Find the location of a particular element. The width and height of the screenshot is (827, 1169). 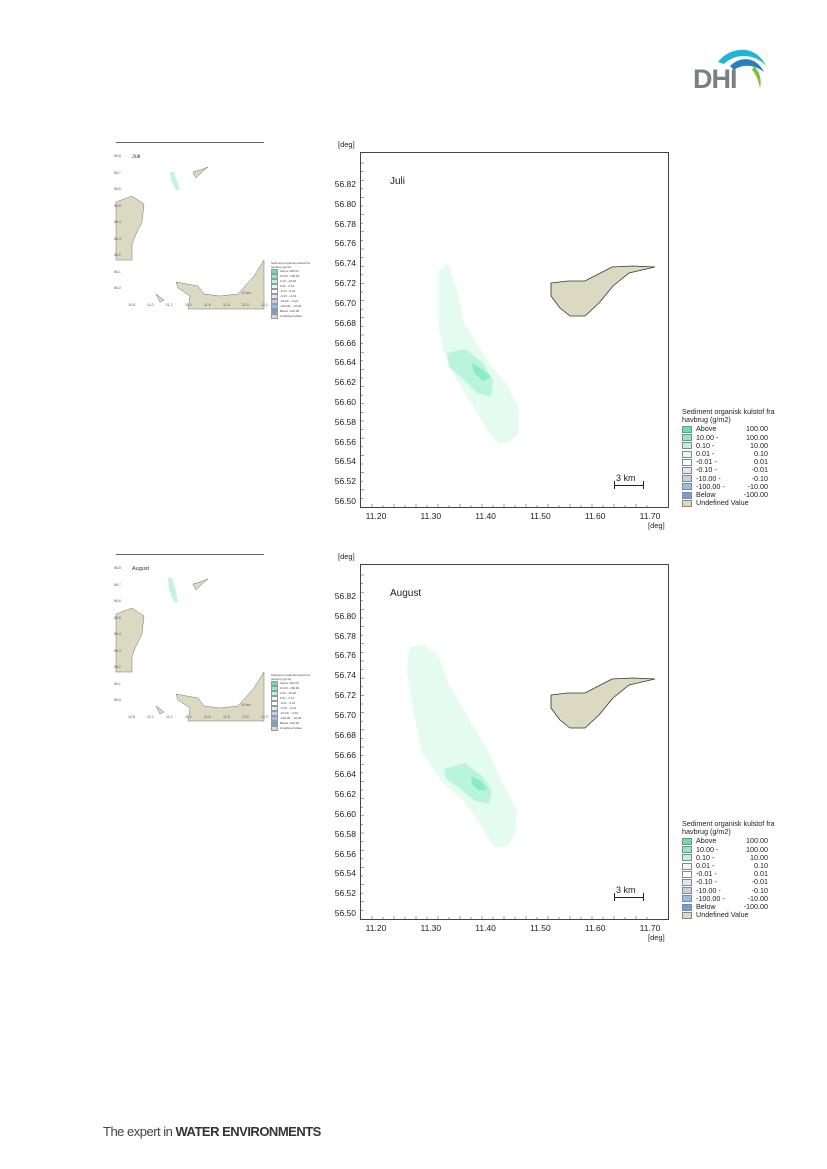

plume-low-concentration is located at coordinates (479, 353).